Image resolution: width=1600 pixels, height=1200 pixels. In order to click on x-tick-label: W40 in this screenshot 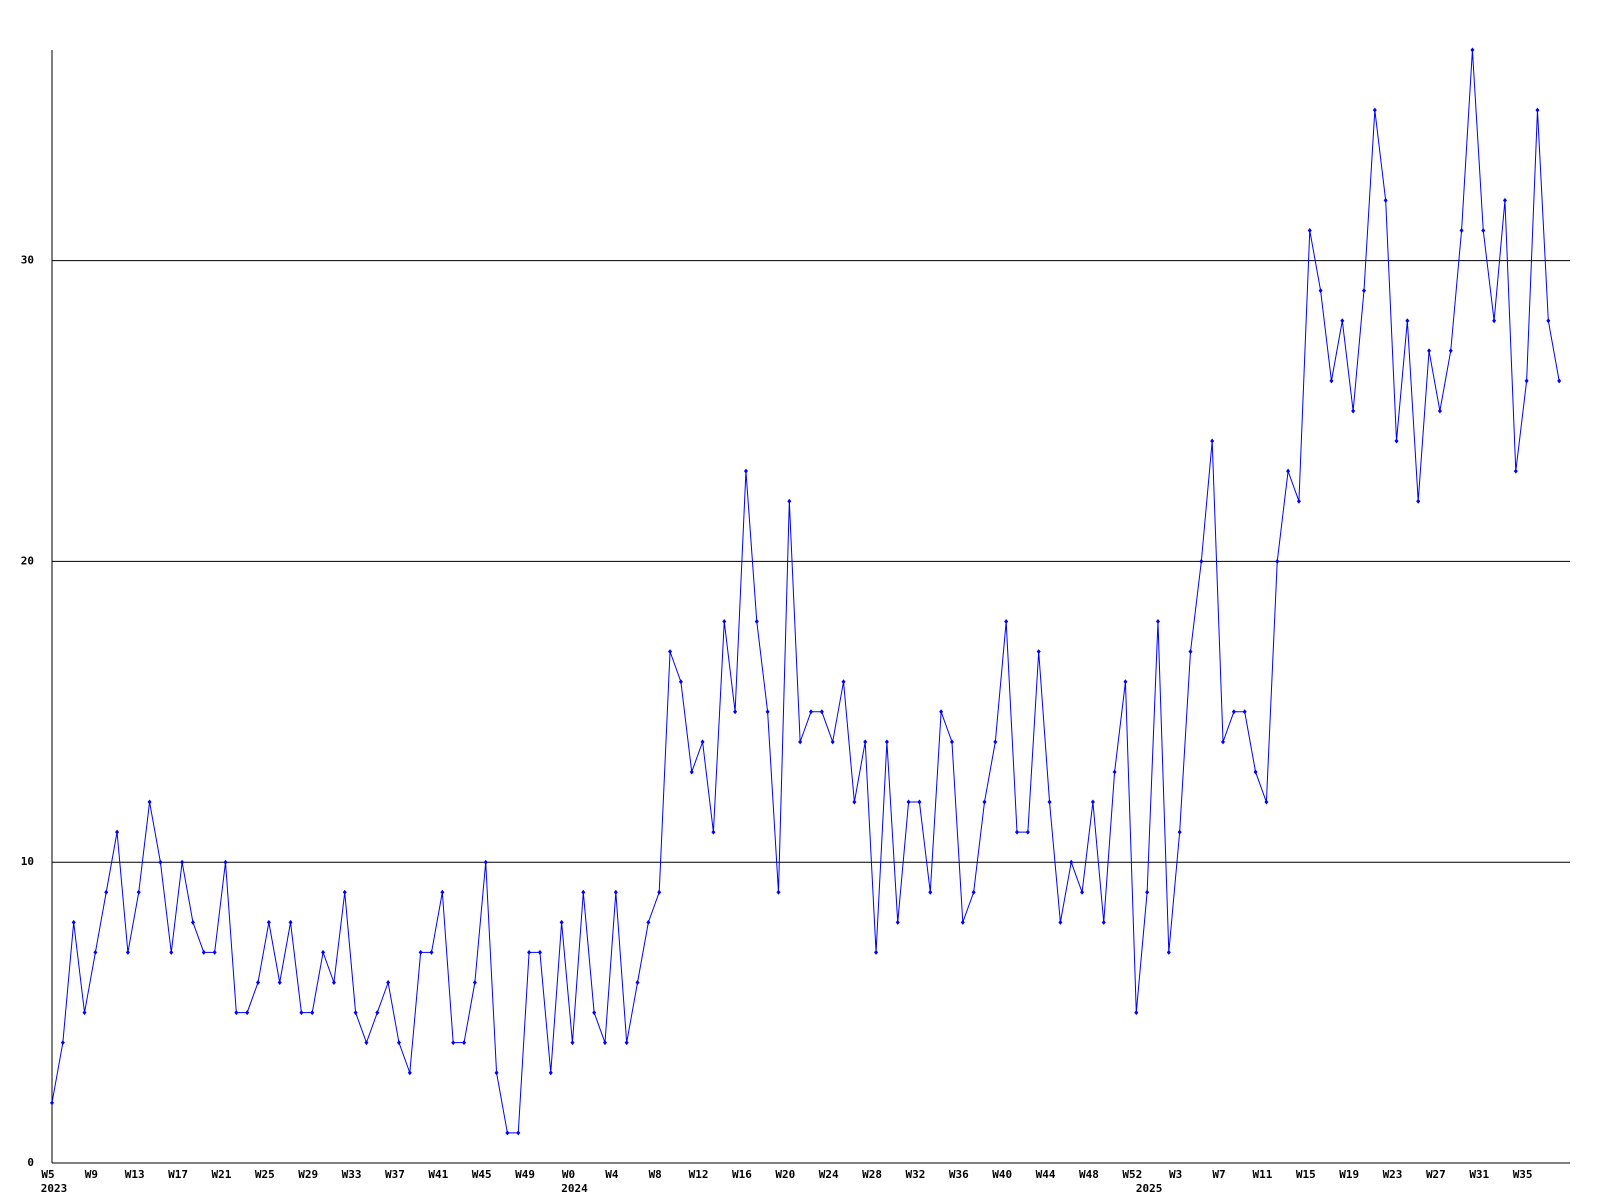, I will do `click(1002, 1174)`.